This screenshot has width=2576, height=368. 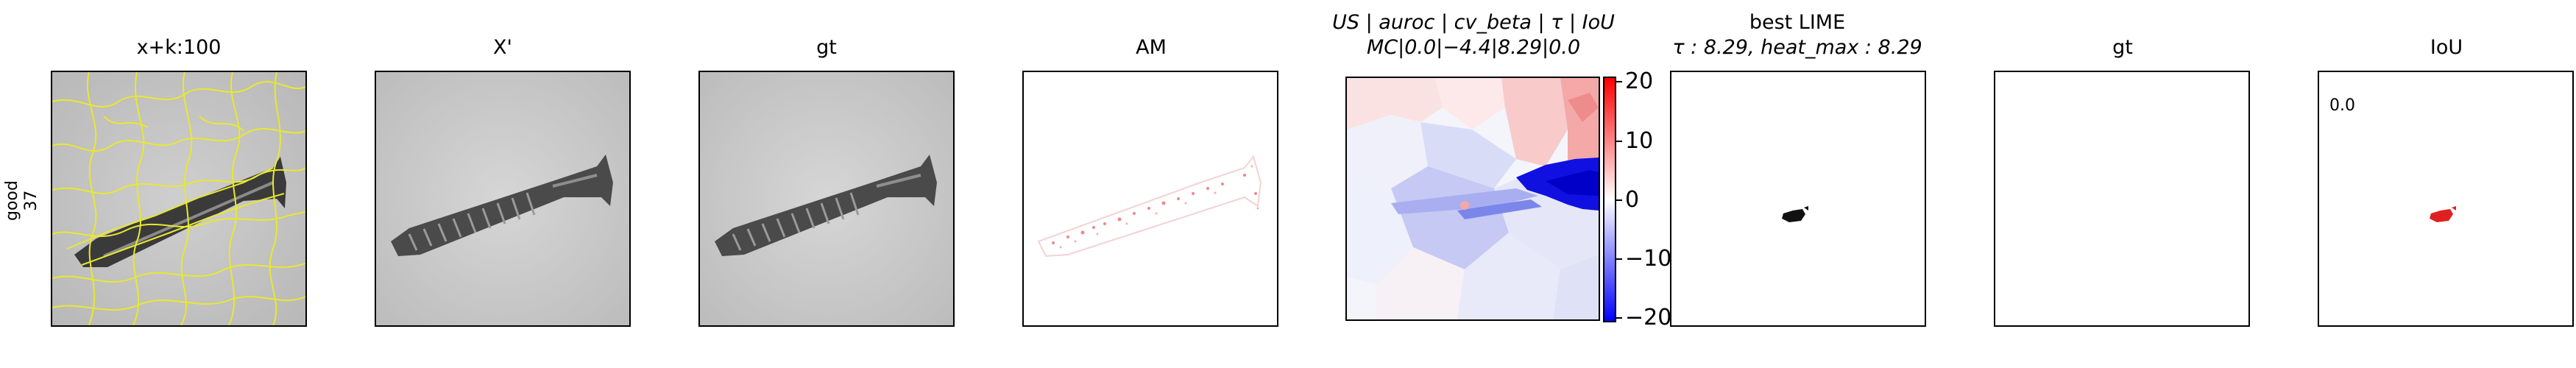 What do you see at coordinates (1151, 47) in the screenshot?
I see `panel-4-title: AM` at bounding box center [1151, 47].